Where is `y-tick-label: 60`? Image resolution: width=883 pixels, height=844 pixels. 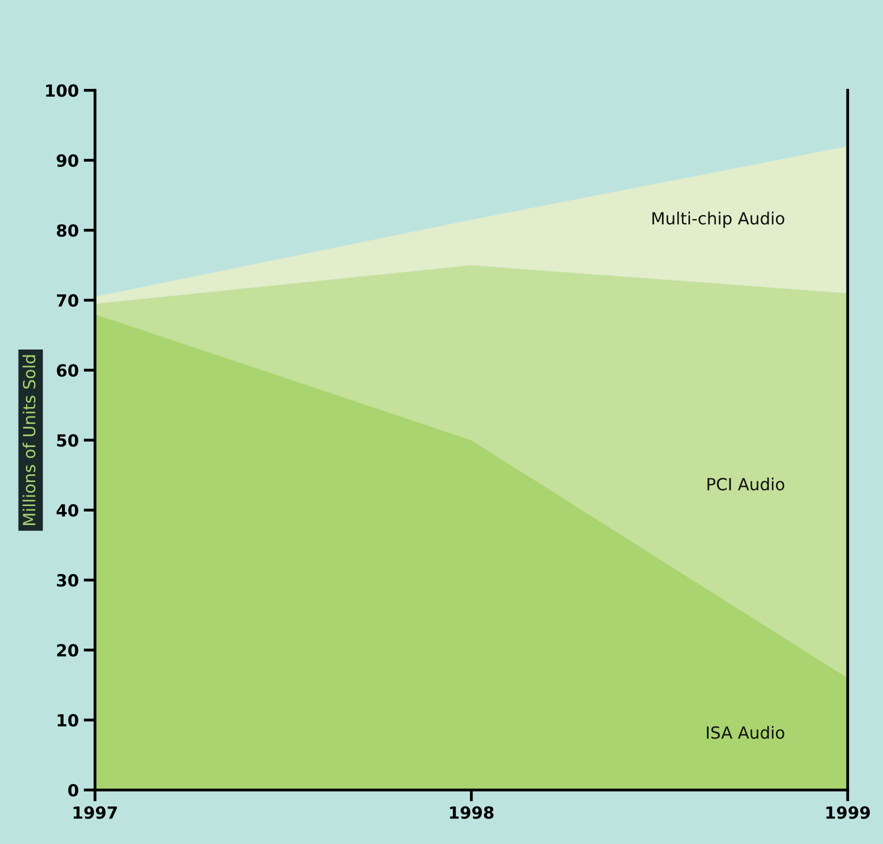
y-tick-label: 60 is located at coordinates (67, 370).